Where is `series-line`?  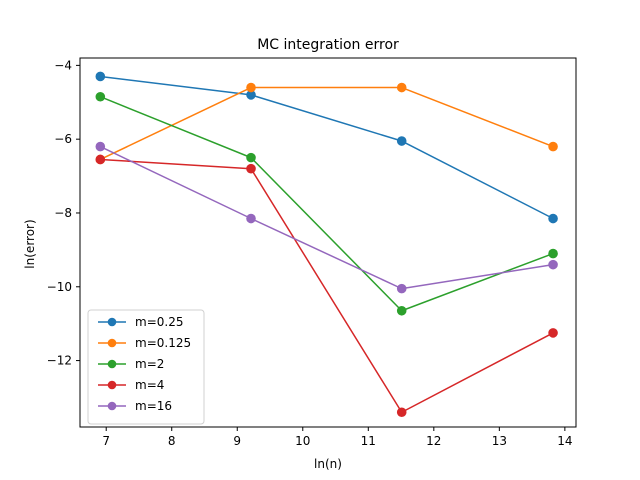 series-line is located at coordinates (326, 123).